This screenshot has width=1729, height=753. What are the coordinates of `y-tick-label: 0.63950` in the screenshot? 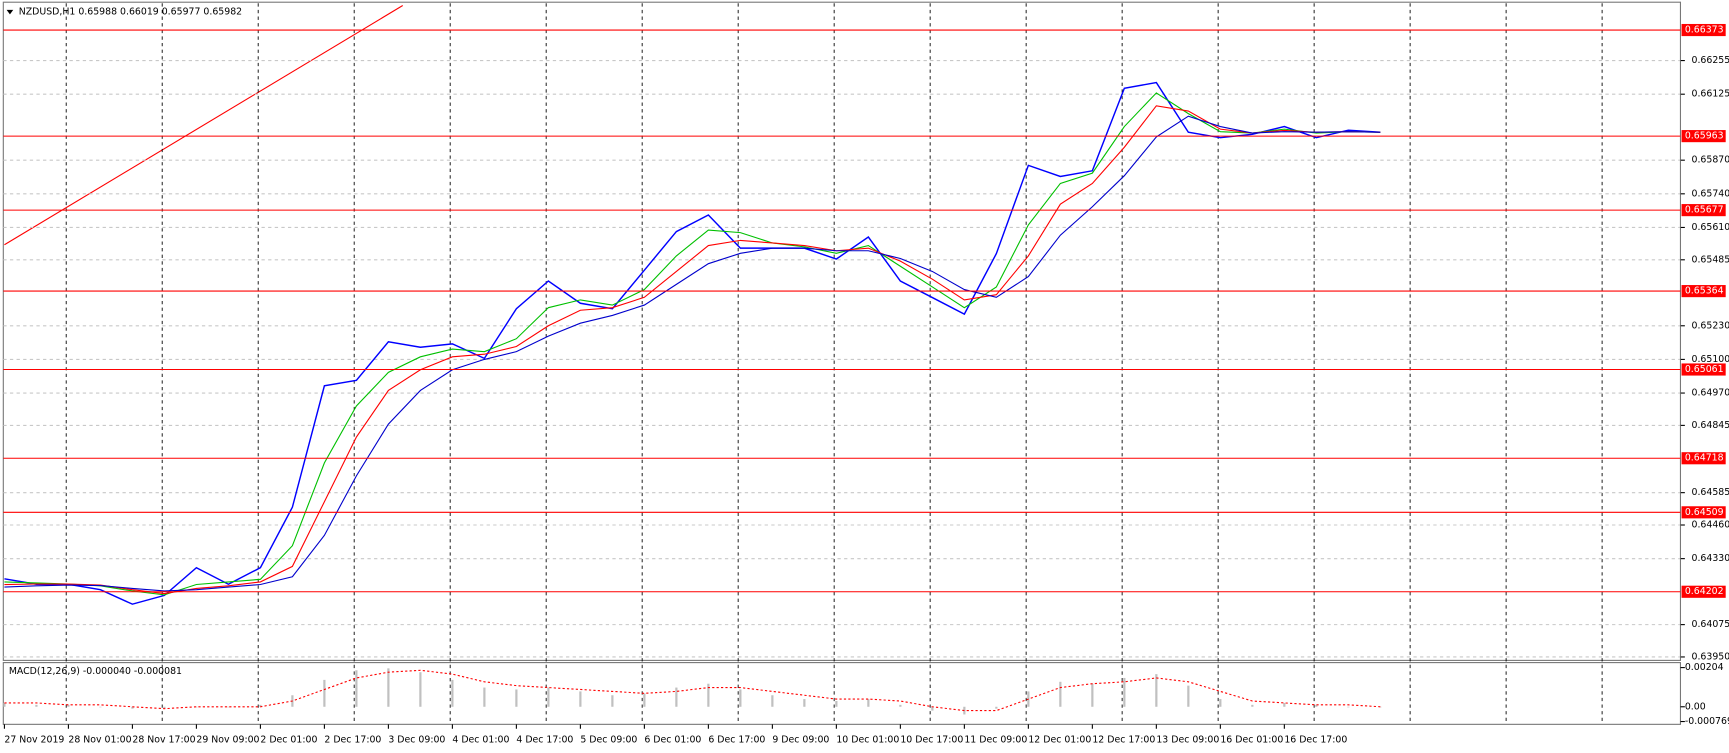 It's located at (1710, 656).